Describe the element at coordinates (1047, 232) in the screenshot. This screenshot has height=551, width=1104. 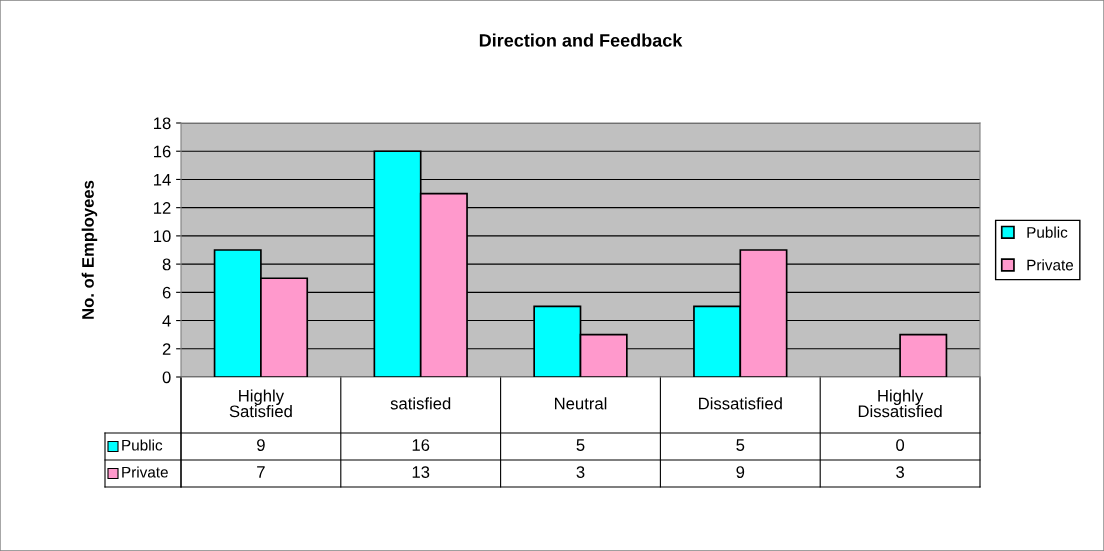
I see `text: Public` at that location.